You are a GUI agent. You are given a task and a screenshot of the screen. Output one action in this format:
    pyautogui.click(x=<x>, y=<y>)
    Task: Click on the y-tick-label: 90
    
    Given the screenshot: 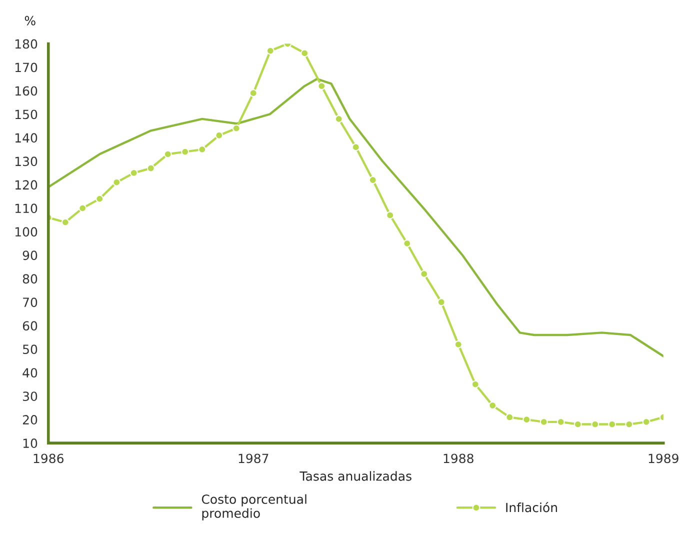 What is the action you would take?
    pyautogui.click(x=30, y=255)
    